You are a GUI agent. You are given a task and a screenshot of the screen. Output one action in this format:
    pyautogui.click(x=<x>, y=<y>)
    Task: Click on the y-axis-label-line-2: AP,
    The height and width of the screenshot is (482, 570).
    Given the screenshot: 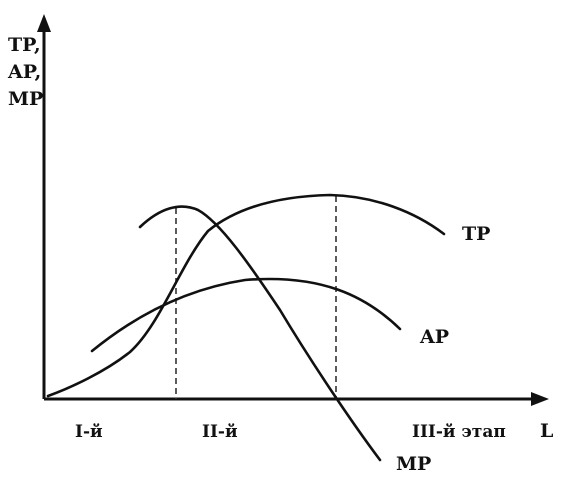 What is the action you would take?
    pyautogui.click(x=24, y=72)
    